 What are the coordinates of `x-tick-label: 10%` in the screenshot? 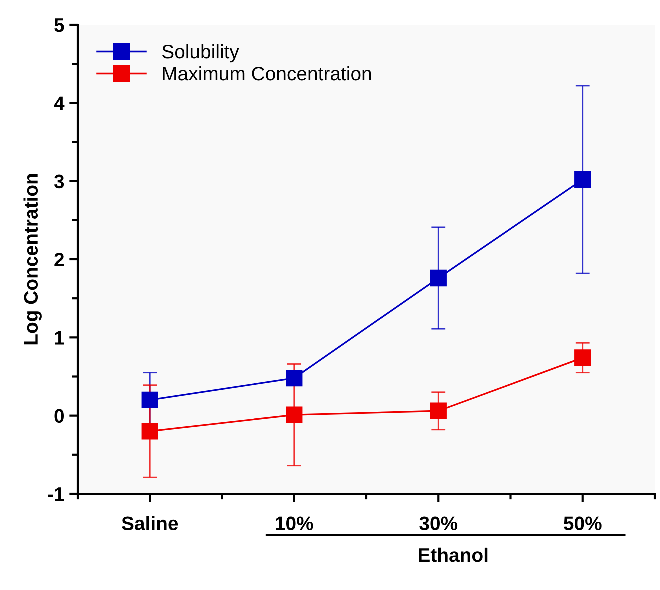 It's located at (295, 523).